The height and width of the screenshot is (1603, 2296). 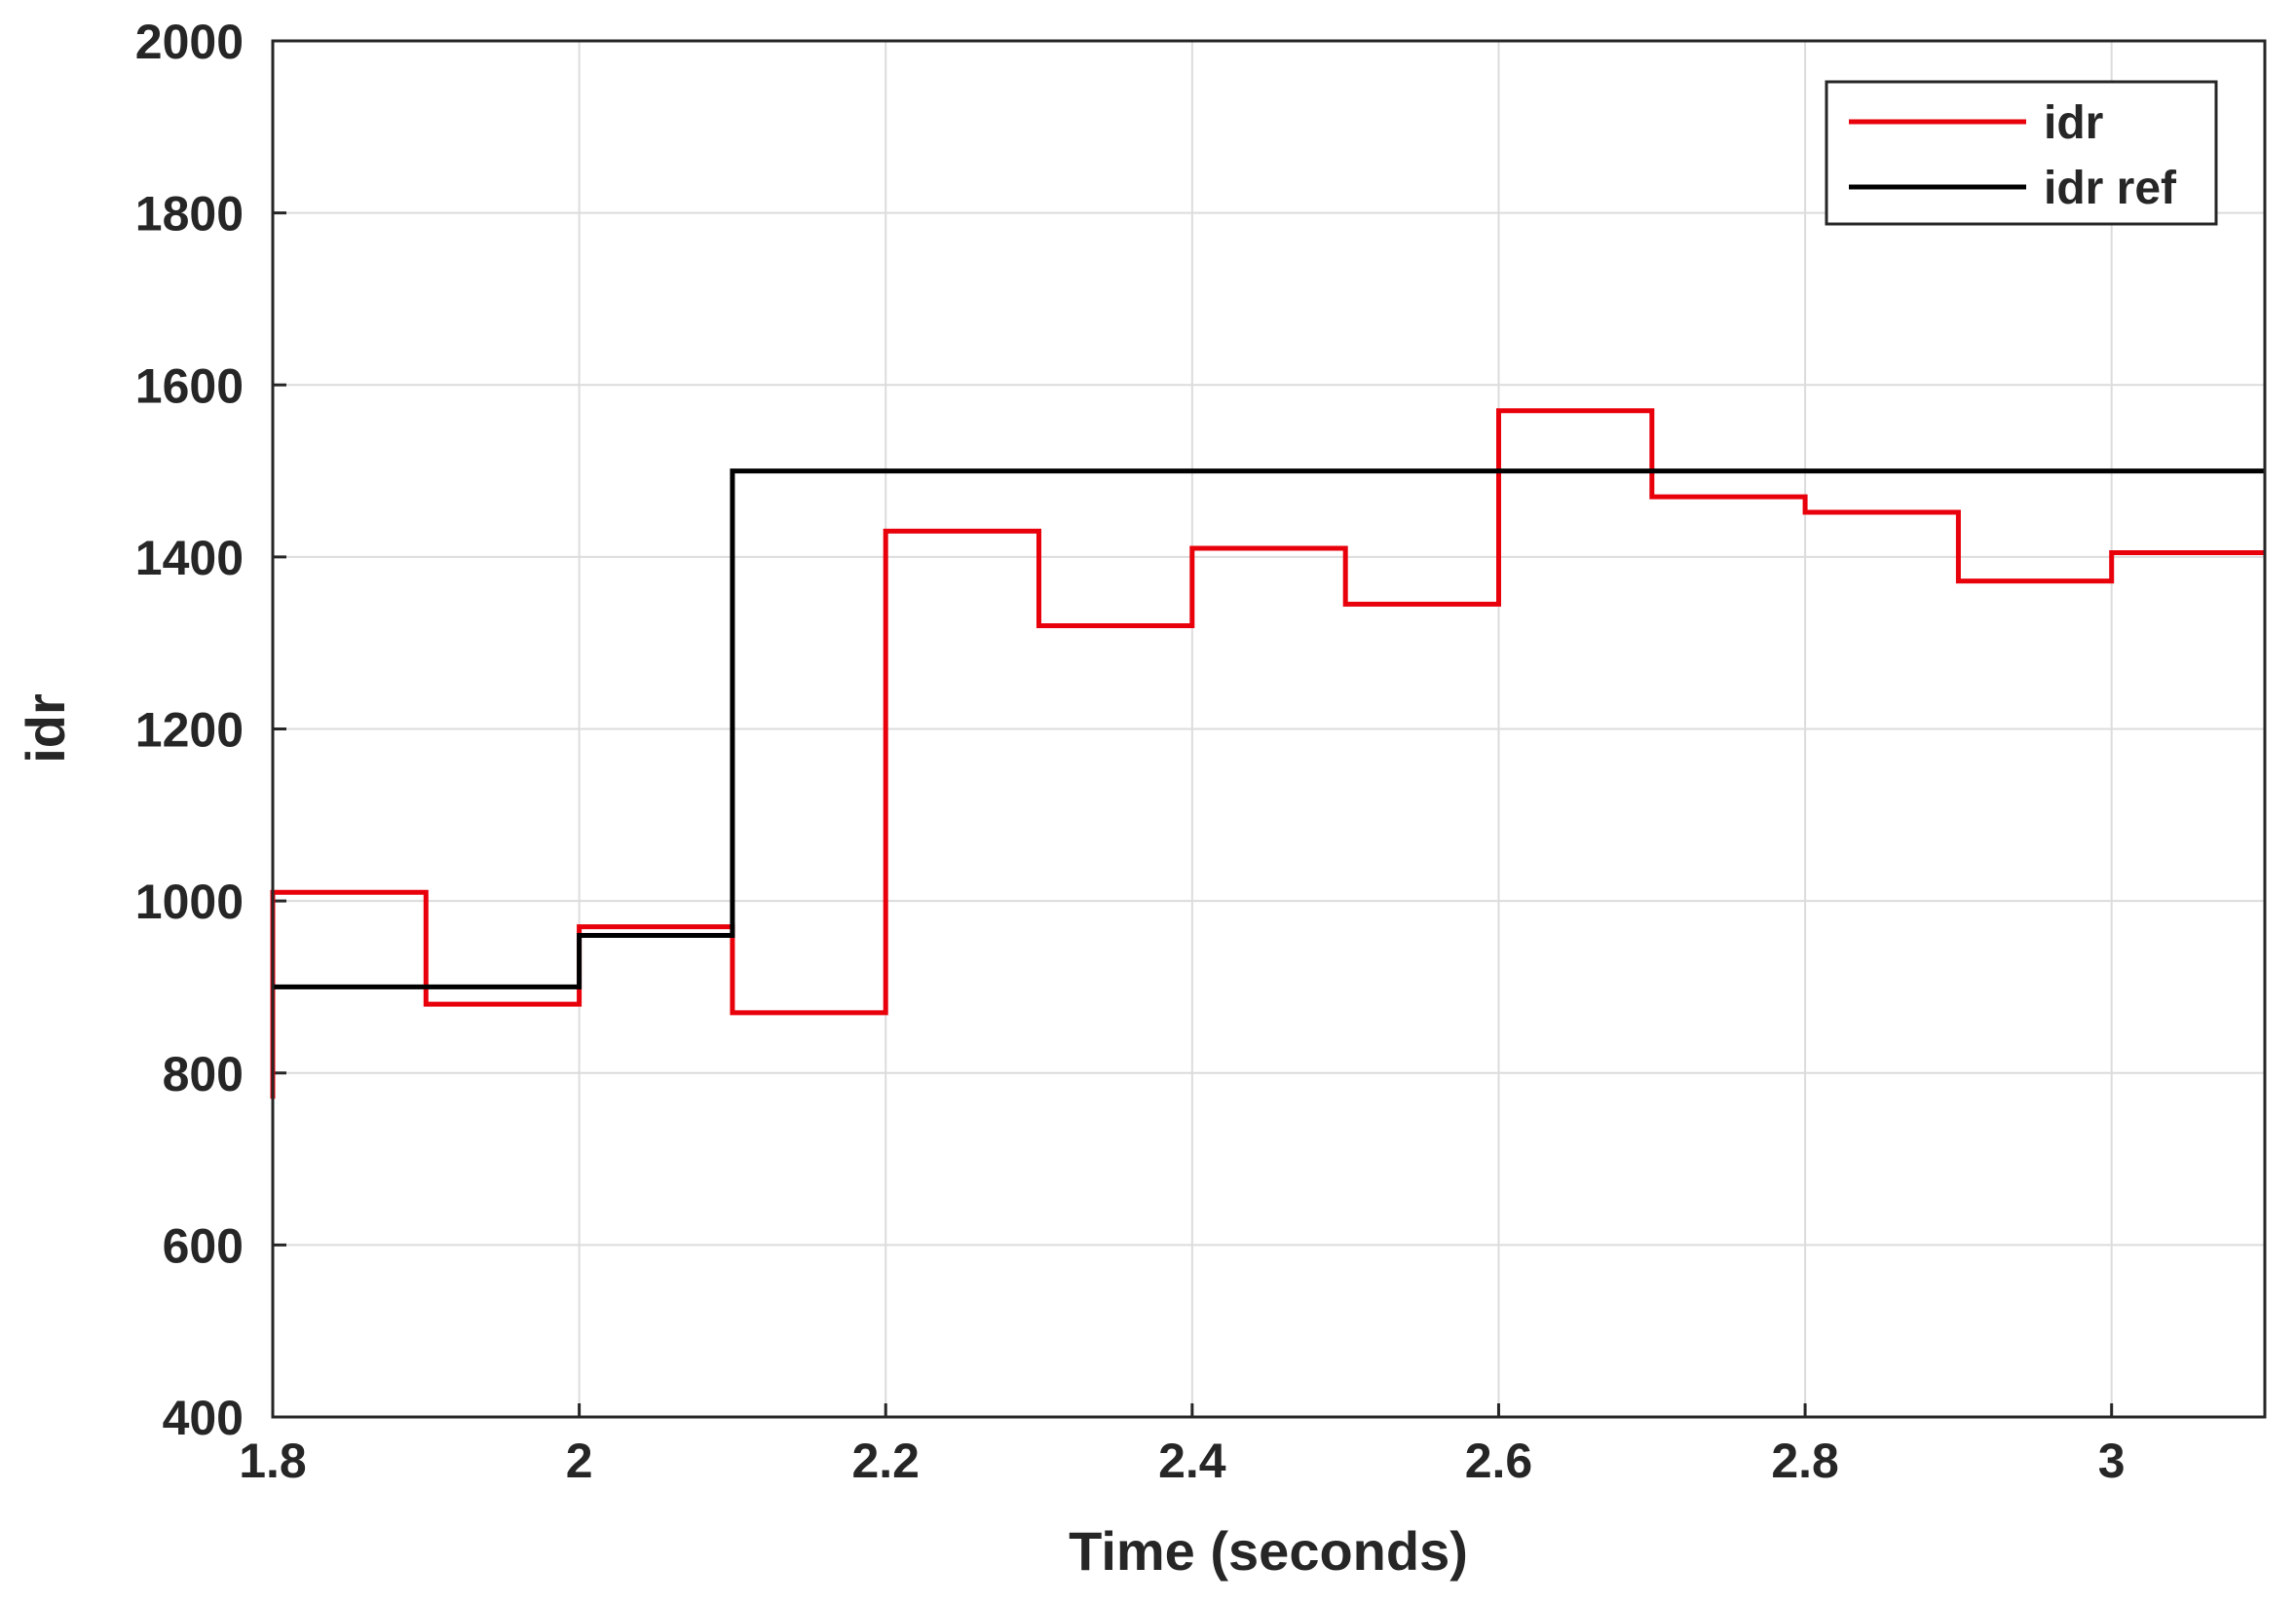 I want to click on x-tick-label: 2.6, so click(x=1499, y=1461).